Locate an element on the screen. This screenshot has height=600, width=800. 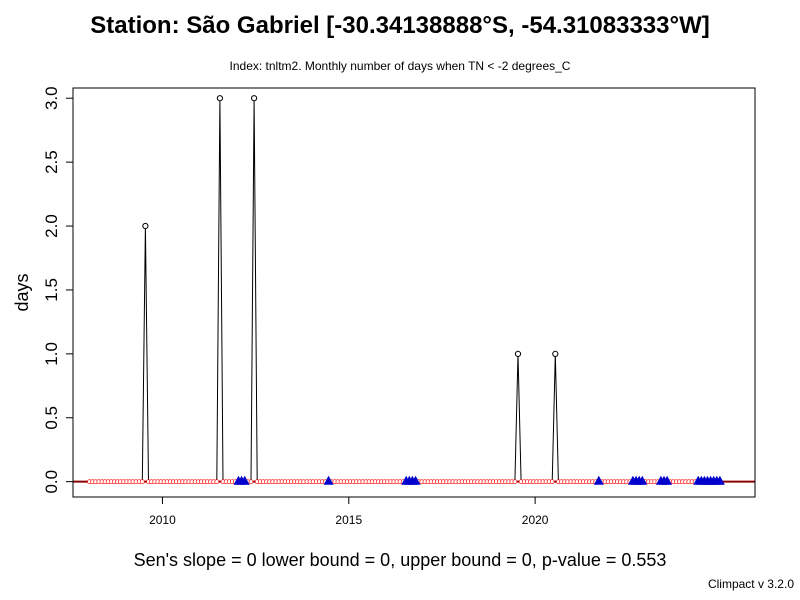
y-tick-label: 0.5 is located at coordinates (51, 418).